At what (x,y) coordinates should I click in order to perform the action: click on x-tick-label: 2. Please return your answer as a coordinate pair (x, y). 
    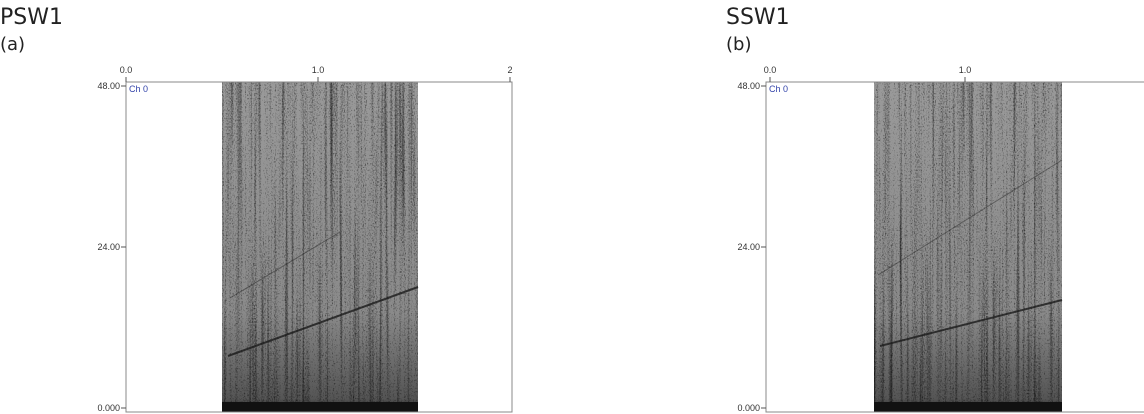
    Looking at the image, I should click on (509, 70).